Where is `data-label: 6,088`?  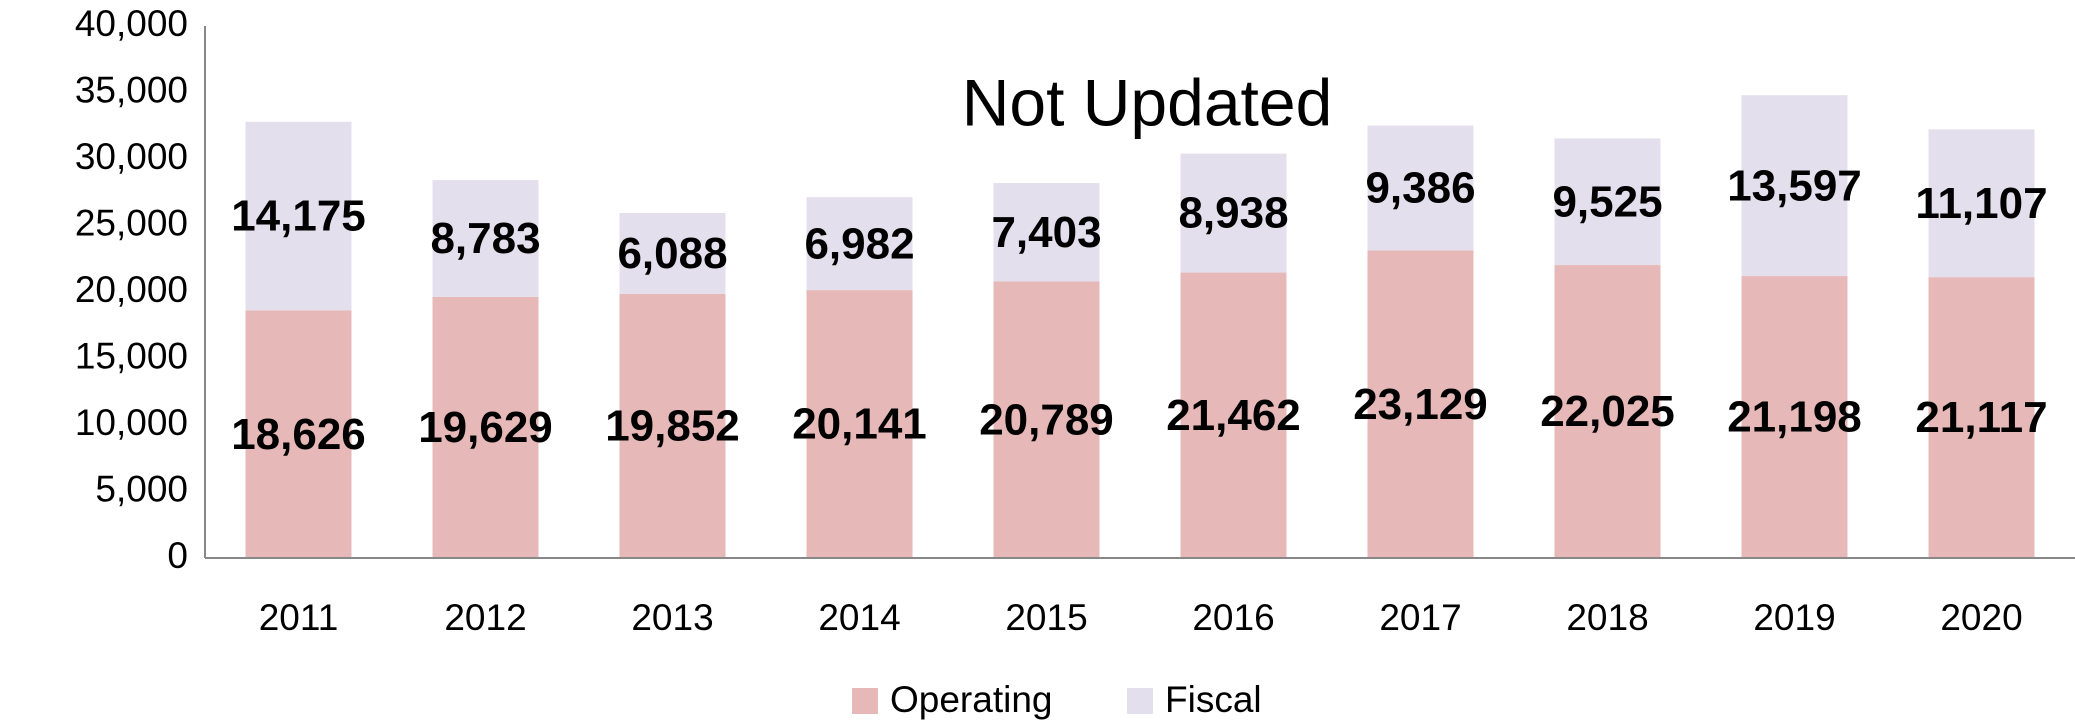
data-label: 6,088 is located at coordinates (672, 253).